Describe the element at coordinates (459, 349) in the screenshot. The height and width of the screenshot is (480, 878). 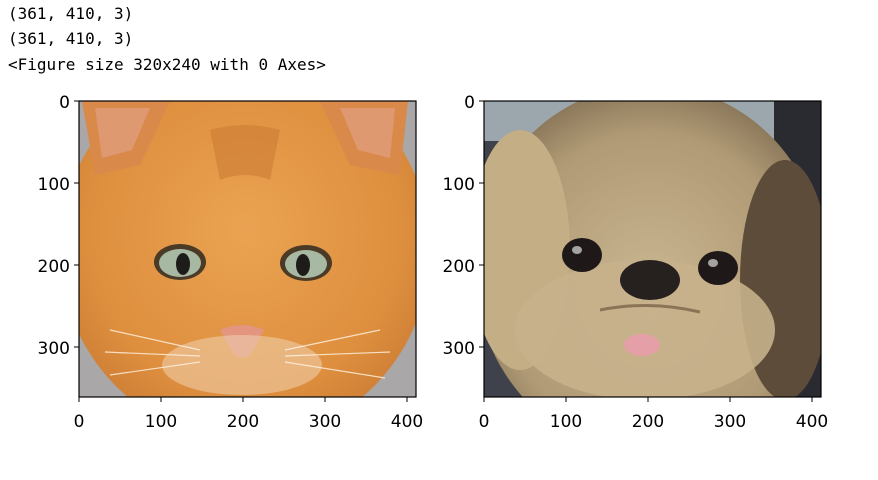
I see `axes-2-ytick-label: 300` at that location.